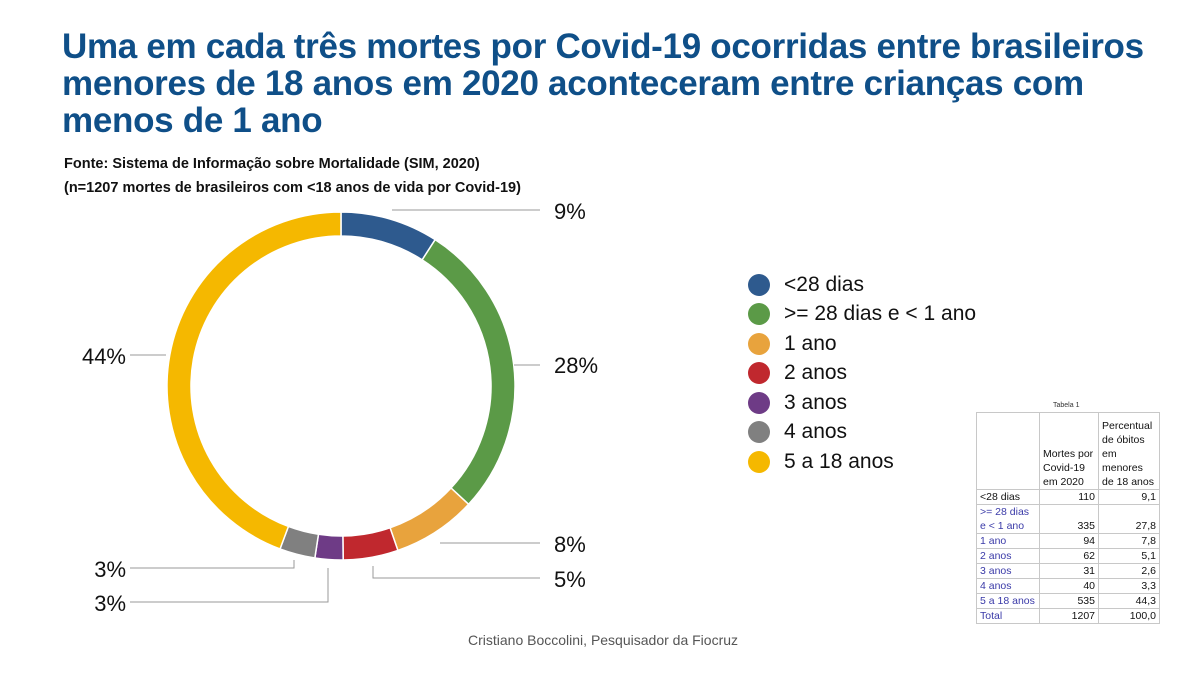 The height and width of the screenshot is (675, 1200). I want to click on table-cell-deaths: 94, so click(1069, 541).